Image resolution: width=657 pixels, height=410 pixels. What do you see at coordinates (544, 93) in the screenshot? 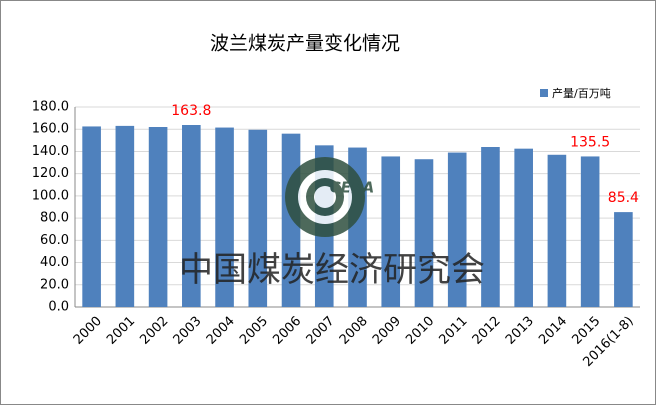
I see `legend-swatch` at bounding box center [544, 93].